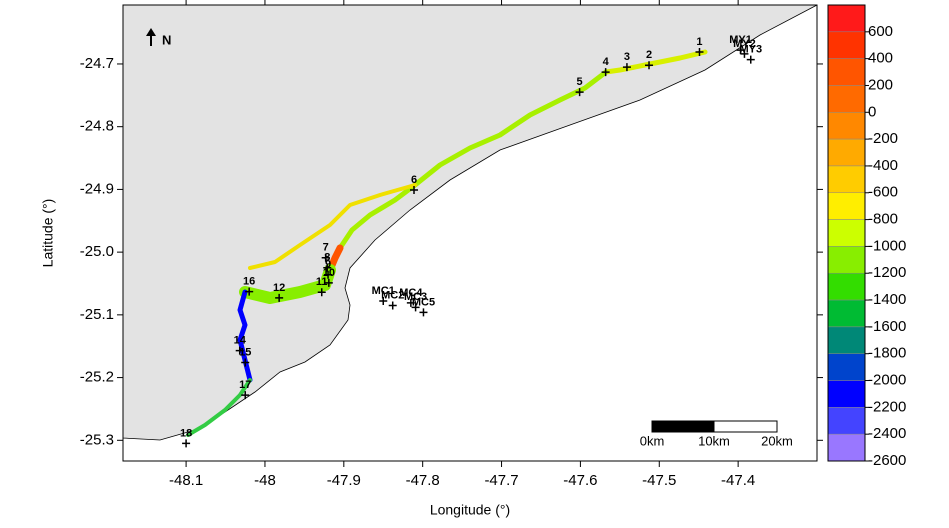 This screenshot has width=949, height=528. What do you see at coordinates (883, 165) in the screenshot?
I see `colorbar-tick-label: -400` at bounding box center [883, 165].